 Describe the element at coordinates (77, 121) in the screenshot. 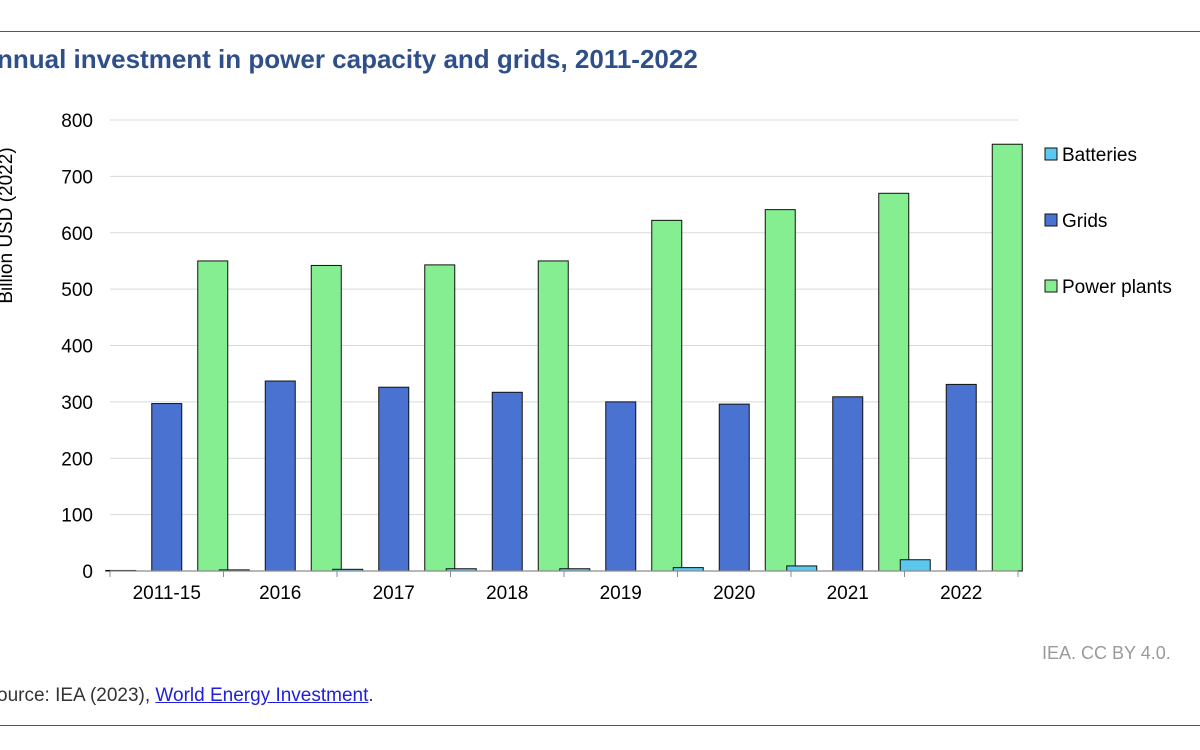

I see `y-tick-label: 800` at that location.